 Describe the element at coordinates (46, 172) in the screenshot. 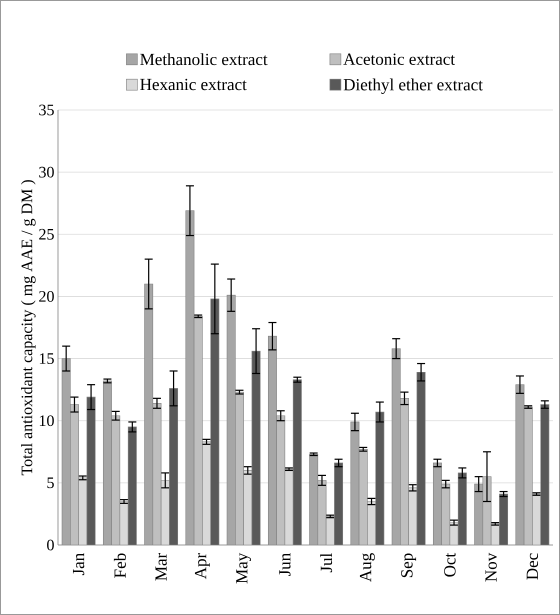

I see `y-tick-label: 30` at that location.